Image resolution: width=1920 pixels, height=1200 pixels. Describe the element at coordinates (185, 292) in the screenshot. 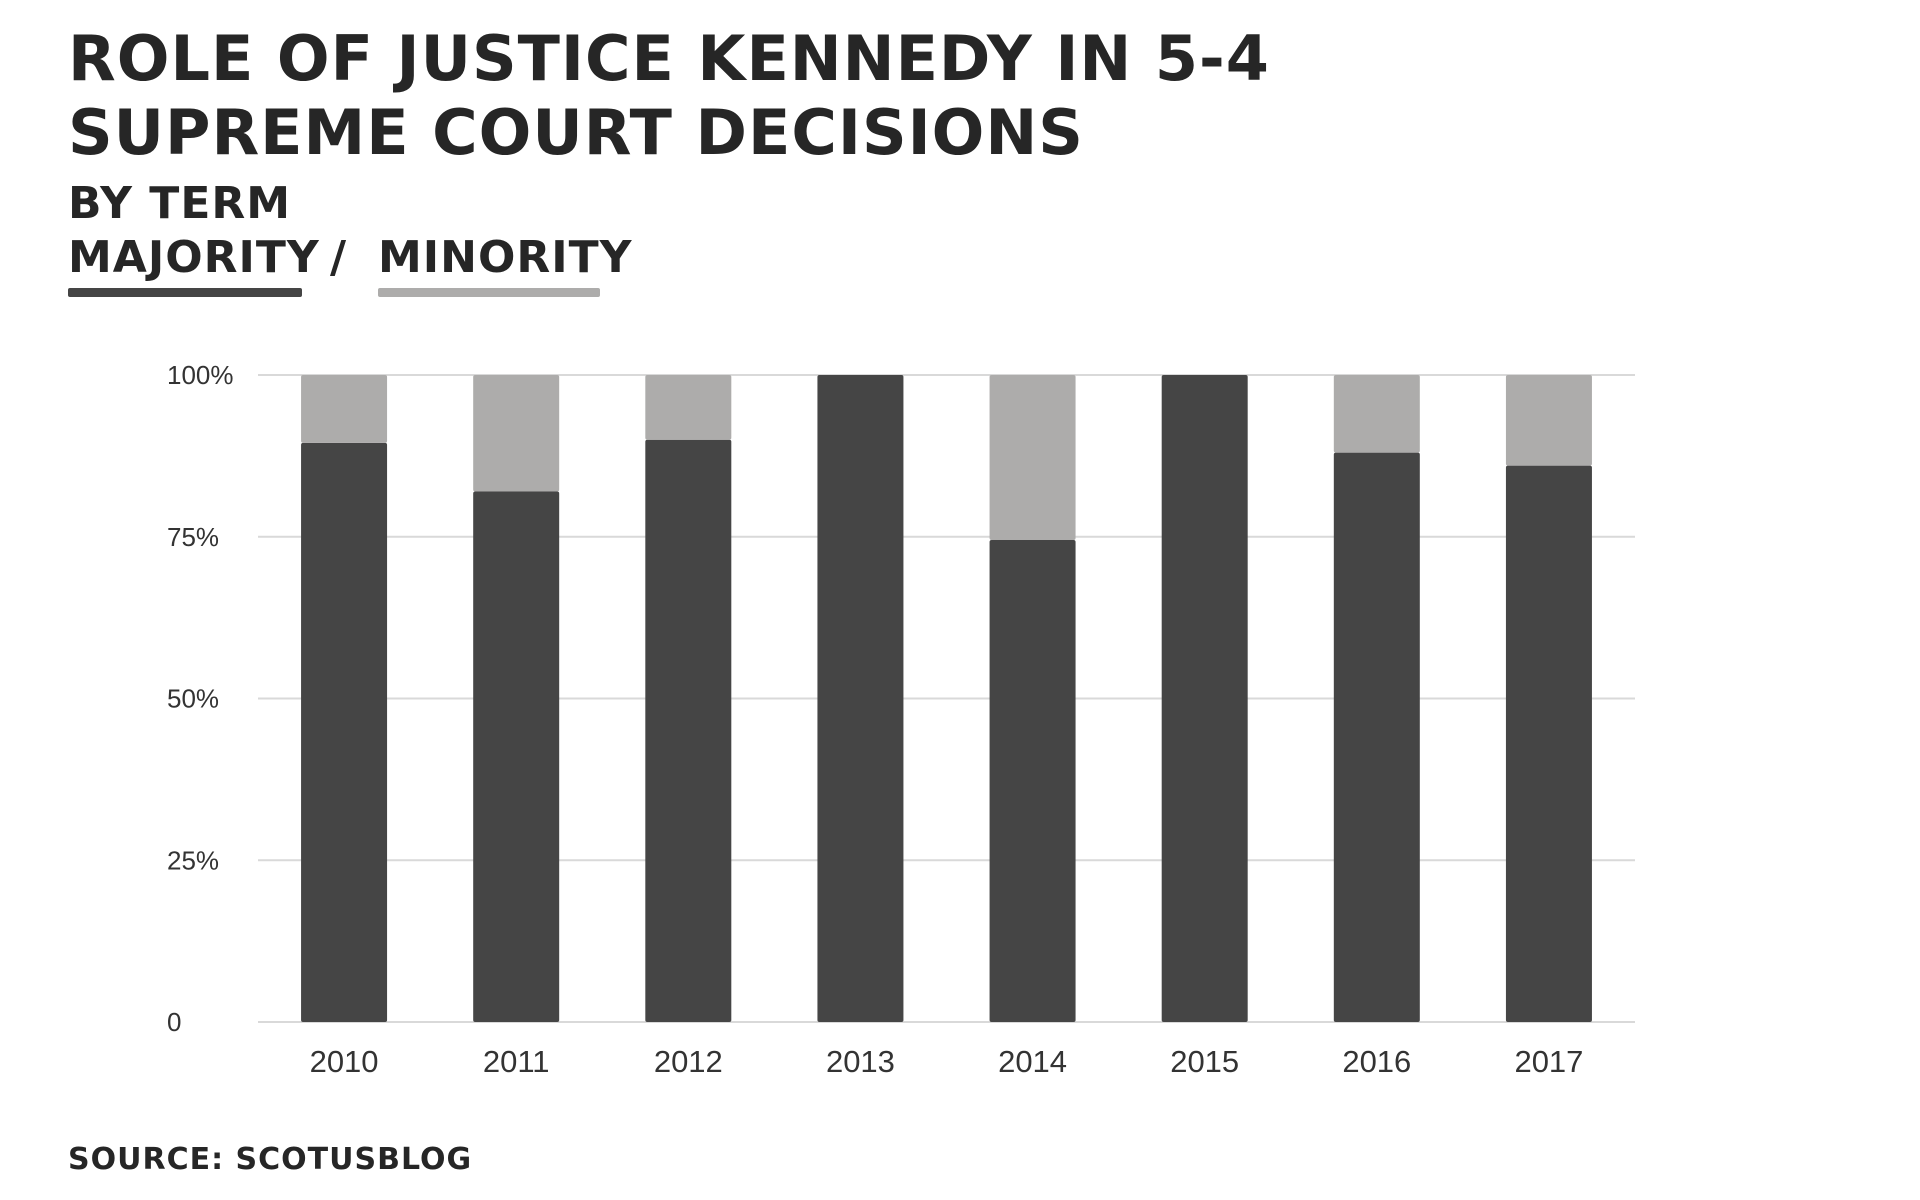

I see `legend-swatch-majority` at that location.